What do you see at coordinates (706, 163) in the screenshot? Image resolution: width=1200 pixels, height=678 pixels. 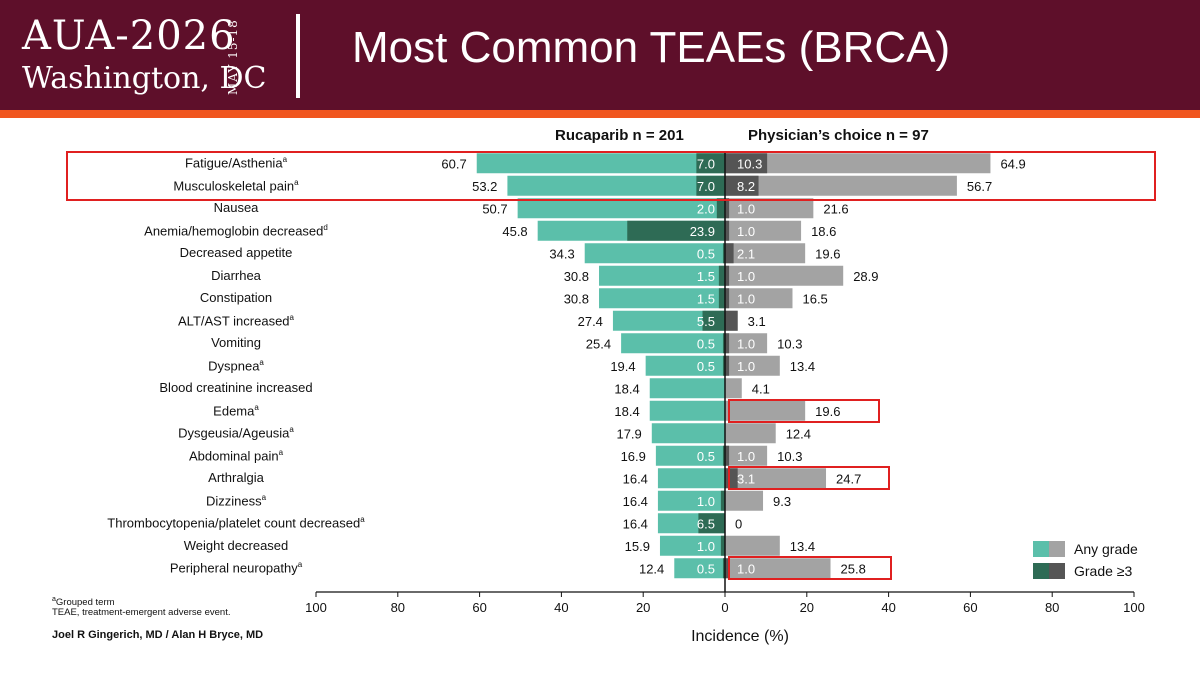 I see `ruca-g3-label: 7.0` at bounding box center [706, 163].